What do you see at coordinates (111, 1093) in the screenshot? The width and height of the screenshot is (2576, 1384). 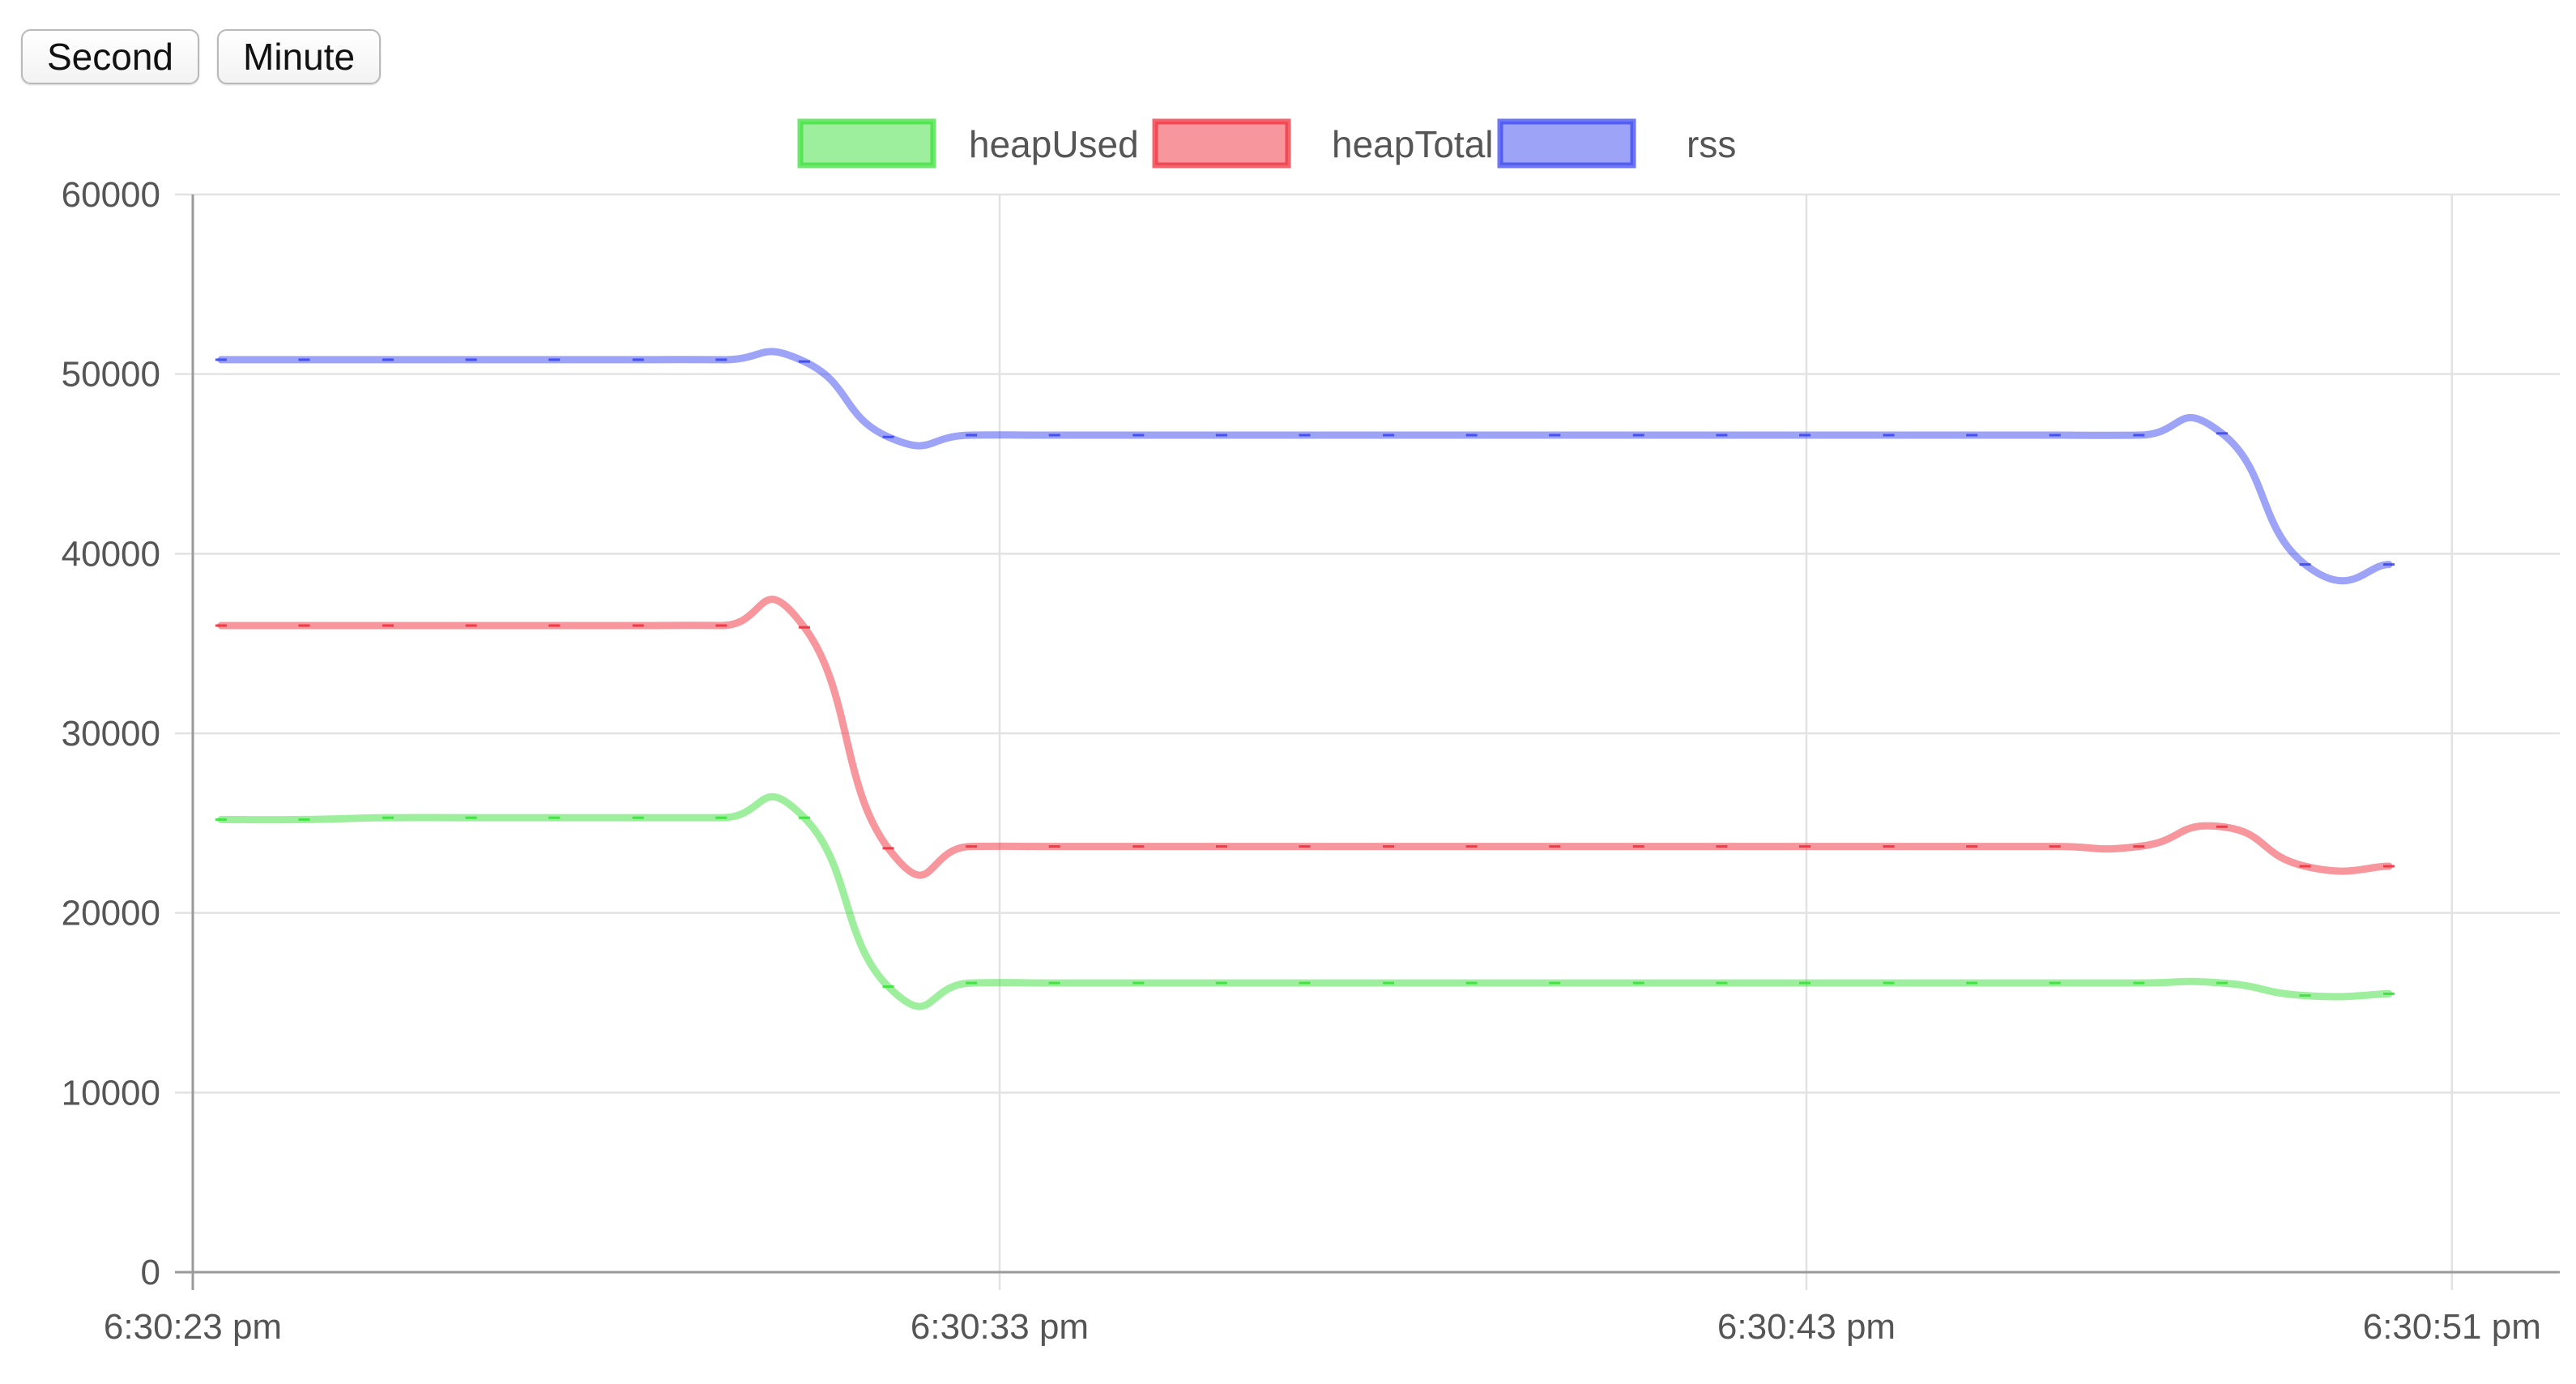 I see `y-tick-label: 10000` at bounding box center [111, 1093].